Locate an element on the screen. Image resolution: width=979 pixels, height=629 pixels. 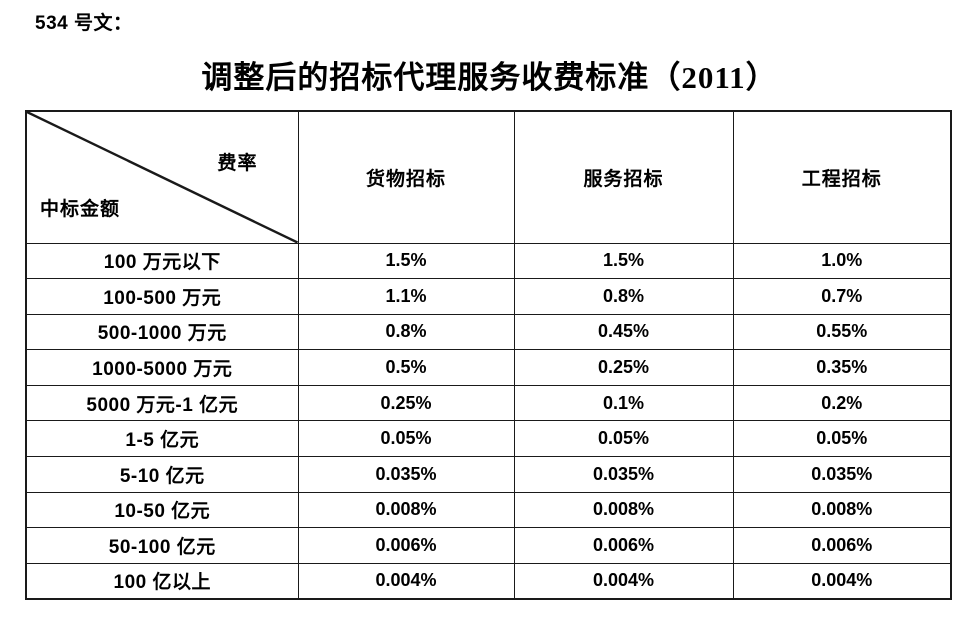
fee-cell: 0.45% is located at coordinates (623, 332).